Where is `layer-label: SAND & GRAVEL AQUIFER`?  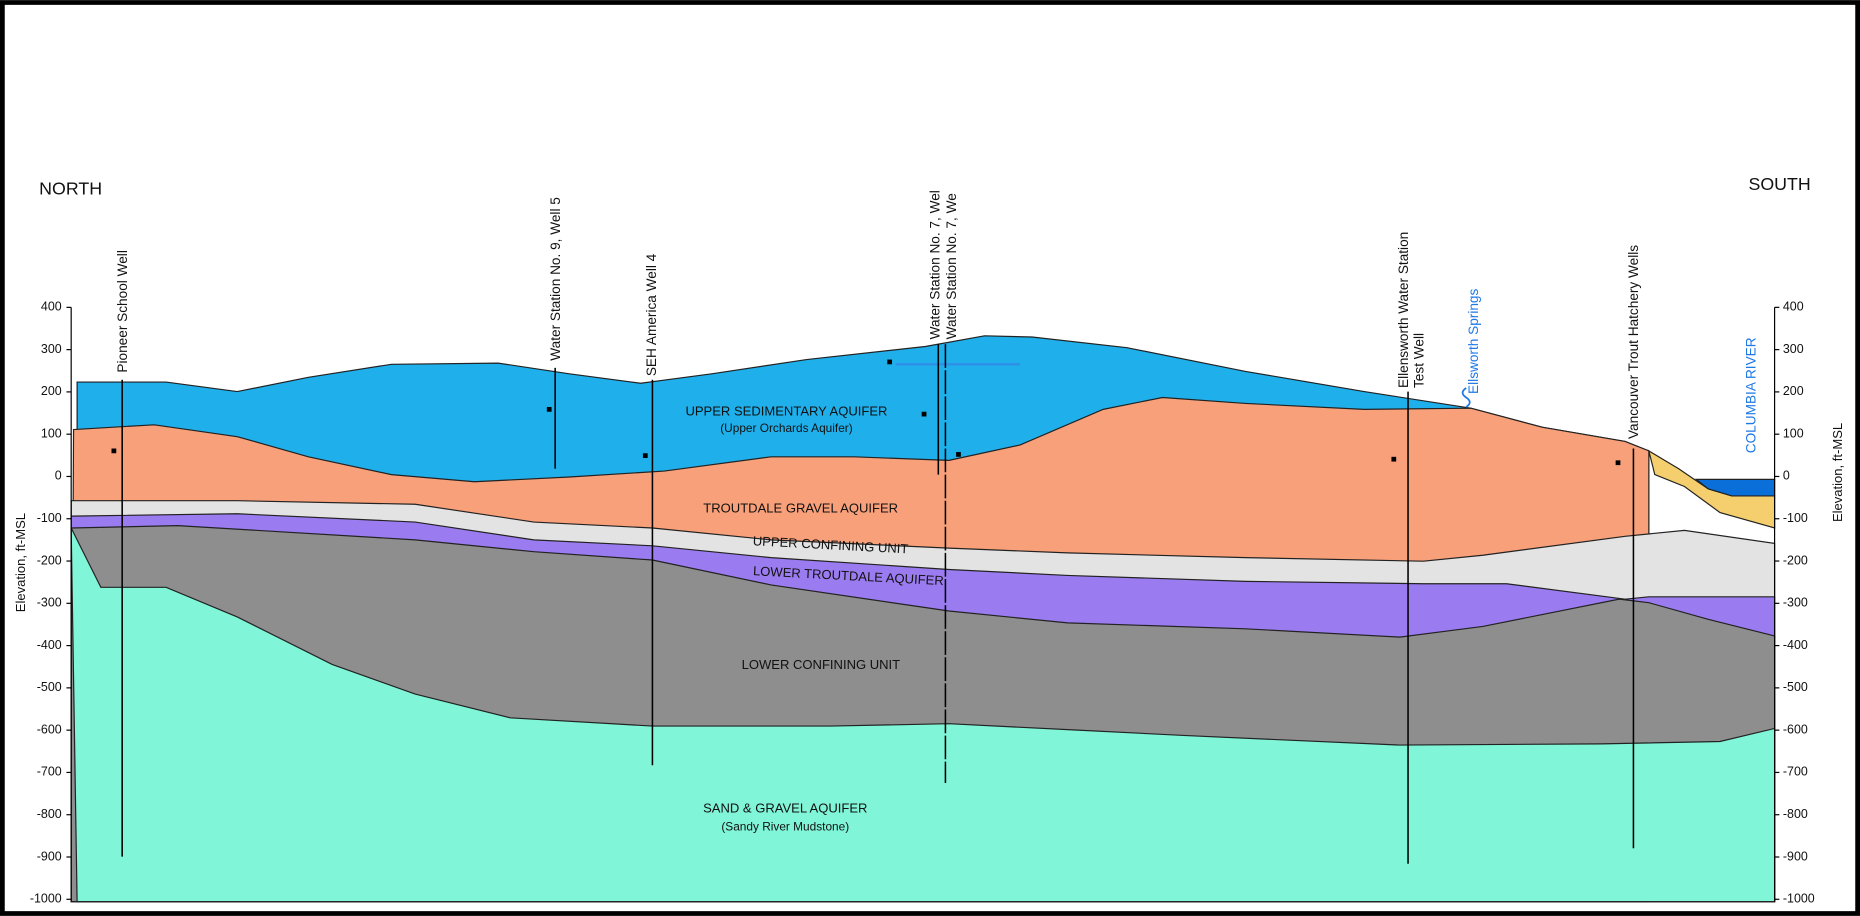
layer-label: SAND & GRAVEL AQUIFER is located at coordinates (785, 808).